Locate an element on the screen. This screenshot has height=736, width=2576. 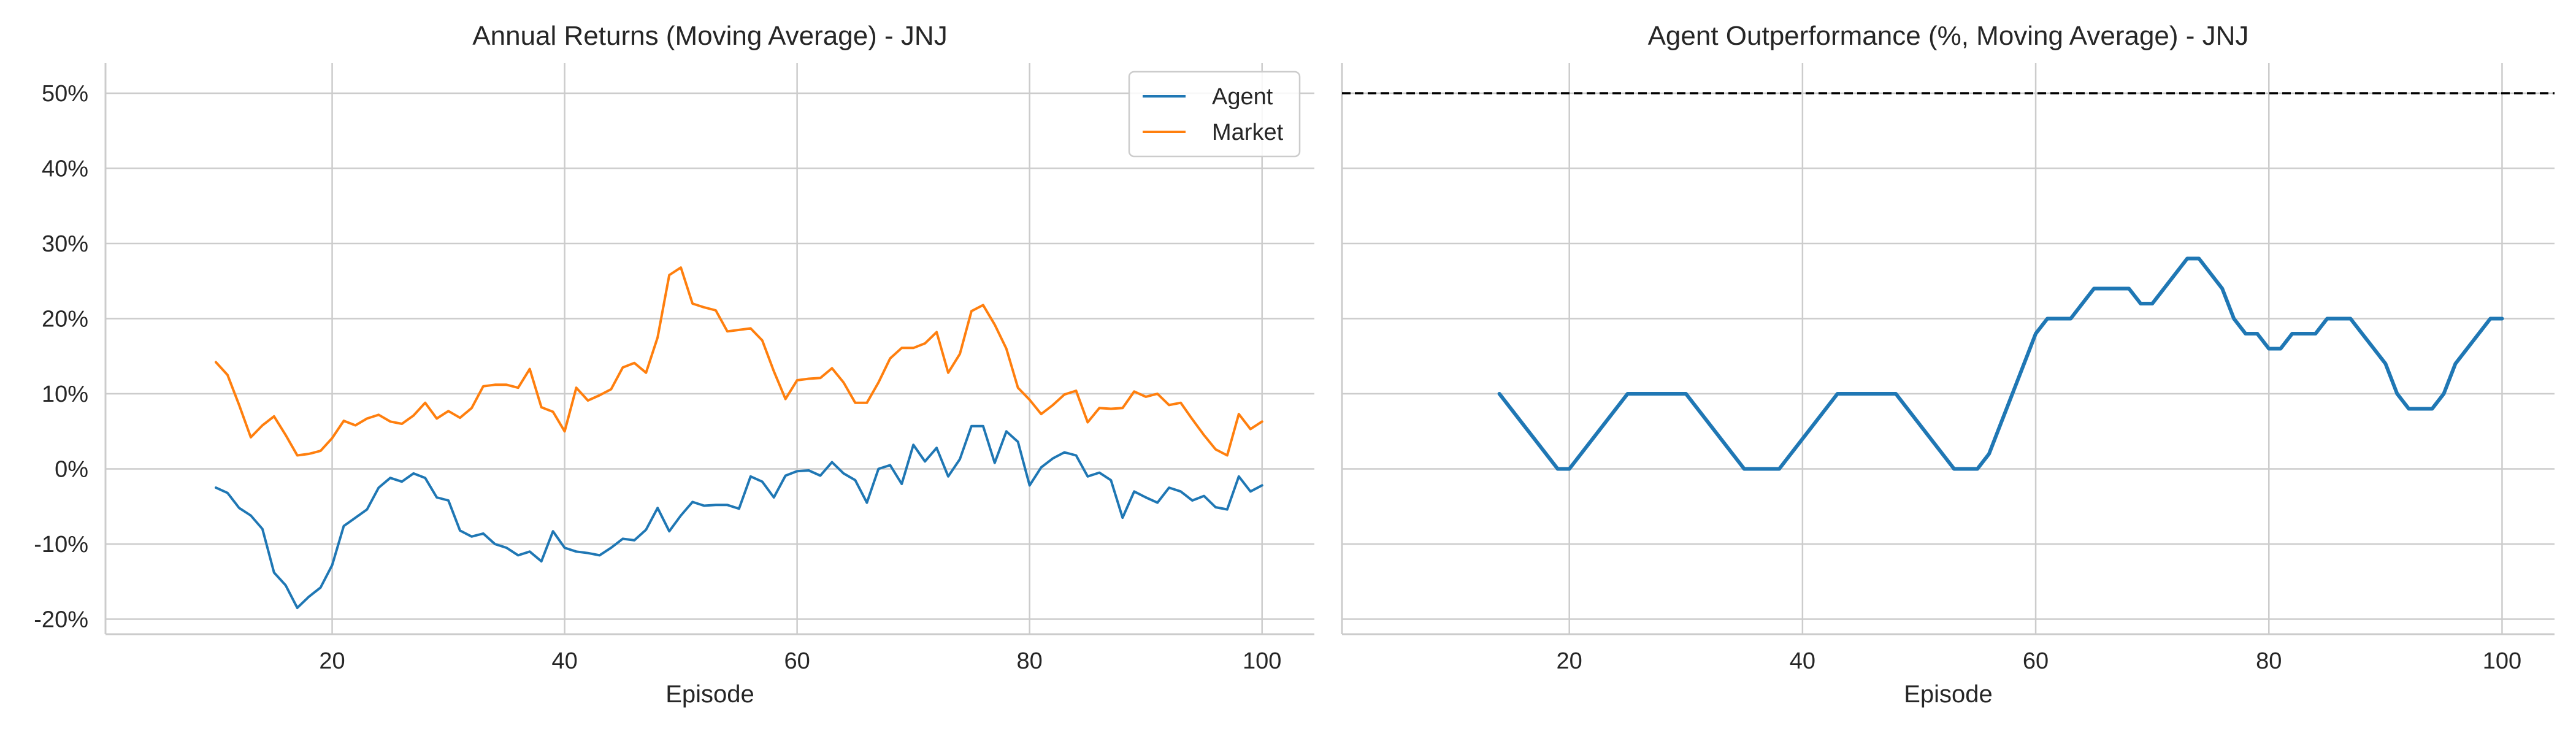
legend-box is located at coordinates (1214, 114).